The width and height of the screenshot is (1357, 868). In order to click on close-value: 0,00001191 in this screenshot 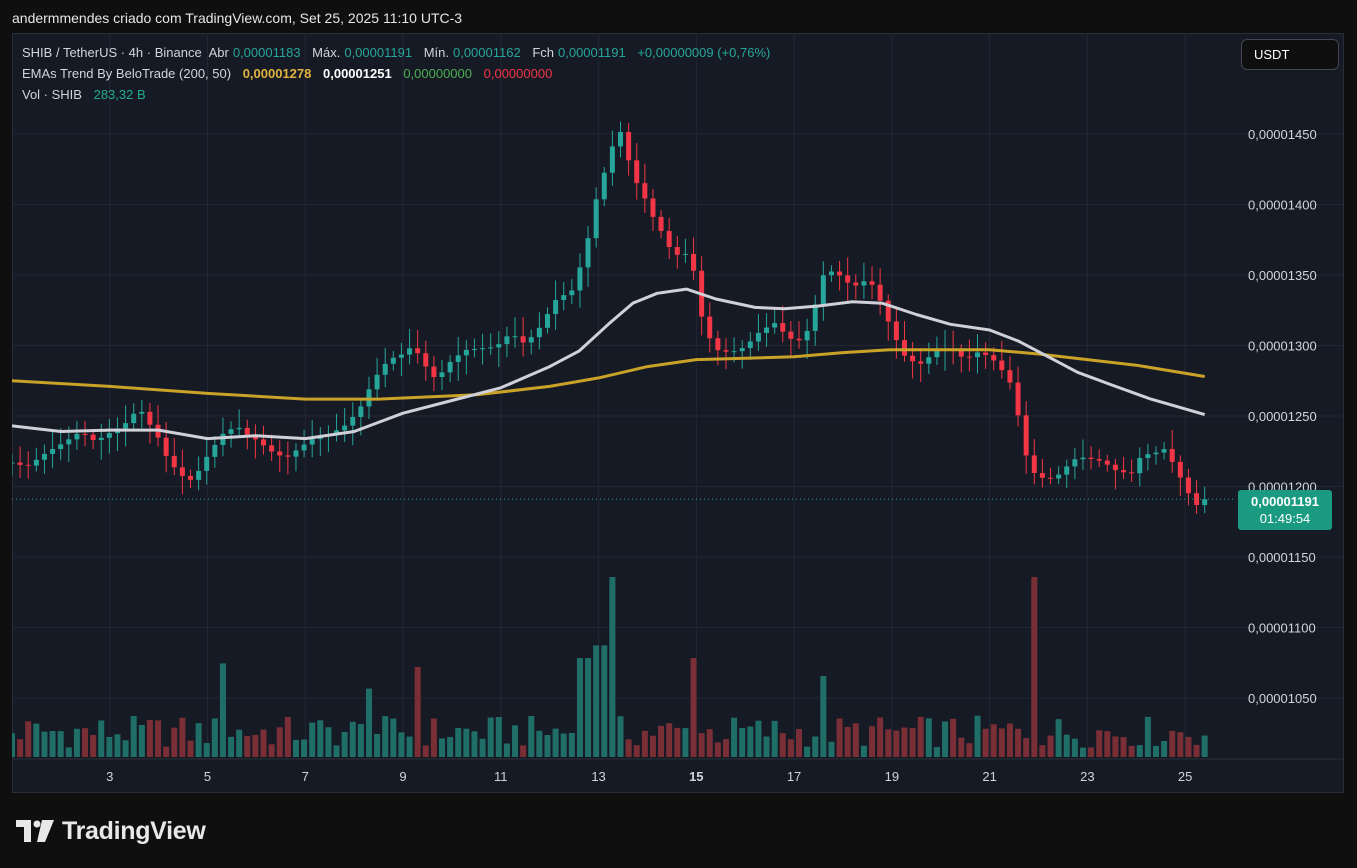, I will do `click(592, 52)`.